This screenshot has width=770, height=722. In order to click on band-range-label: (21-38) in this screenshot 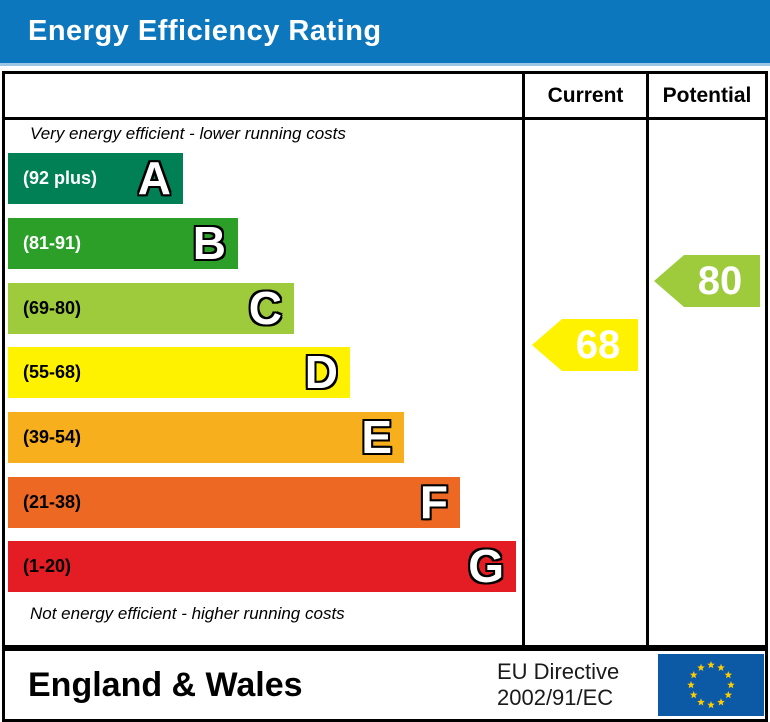, I will do `click(52, 502)`.